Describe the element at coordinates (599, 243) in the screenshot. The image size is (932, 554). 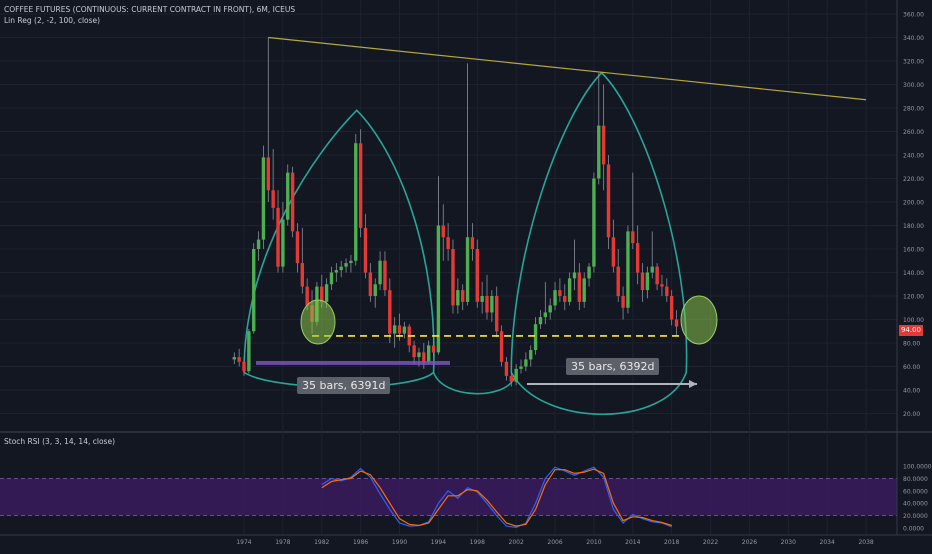
I see `cup-right-shape` at that location.